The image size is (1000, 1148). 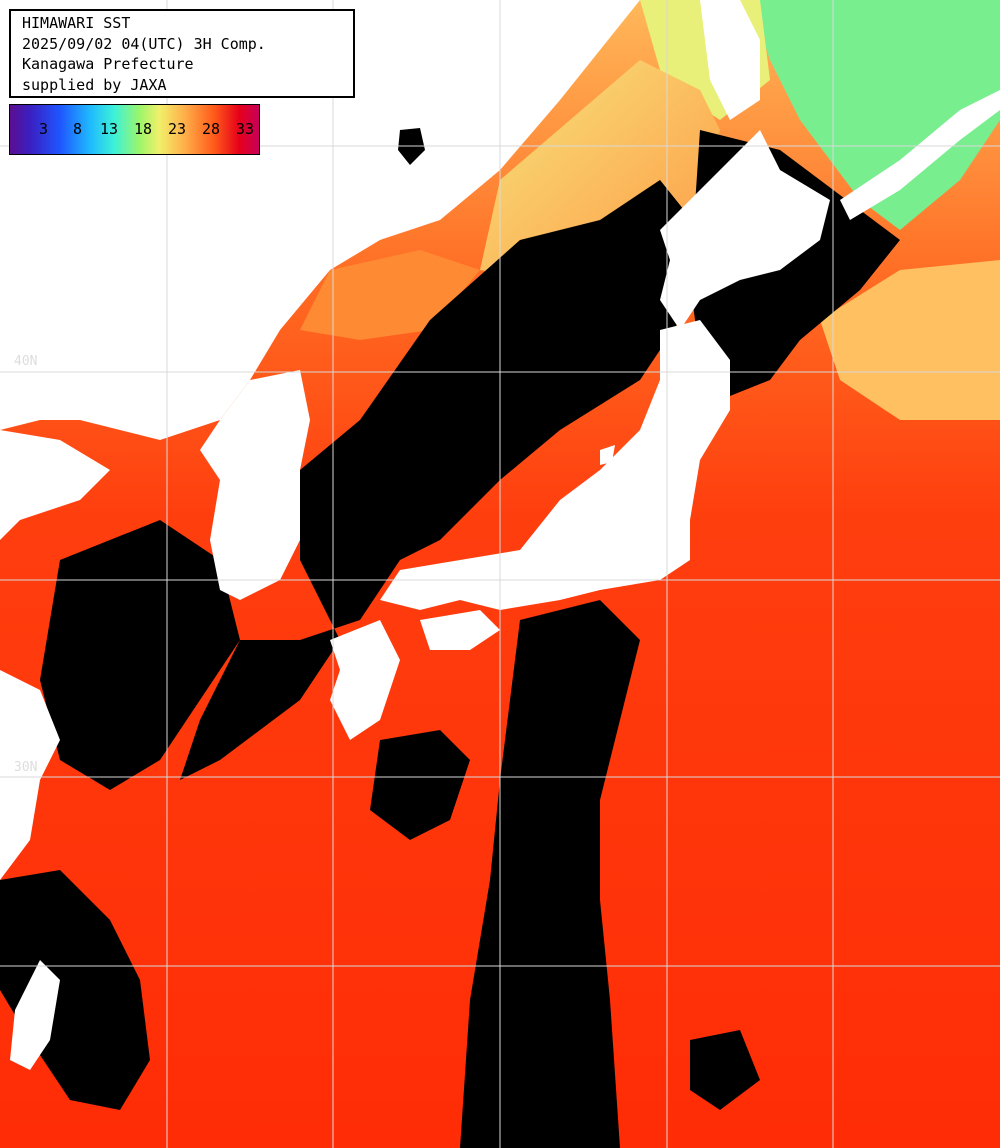 What do you see at coordinates (255, 485) in the screenshot?
I see `land-korea` at bounding box center [255, 485].